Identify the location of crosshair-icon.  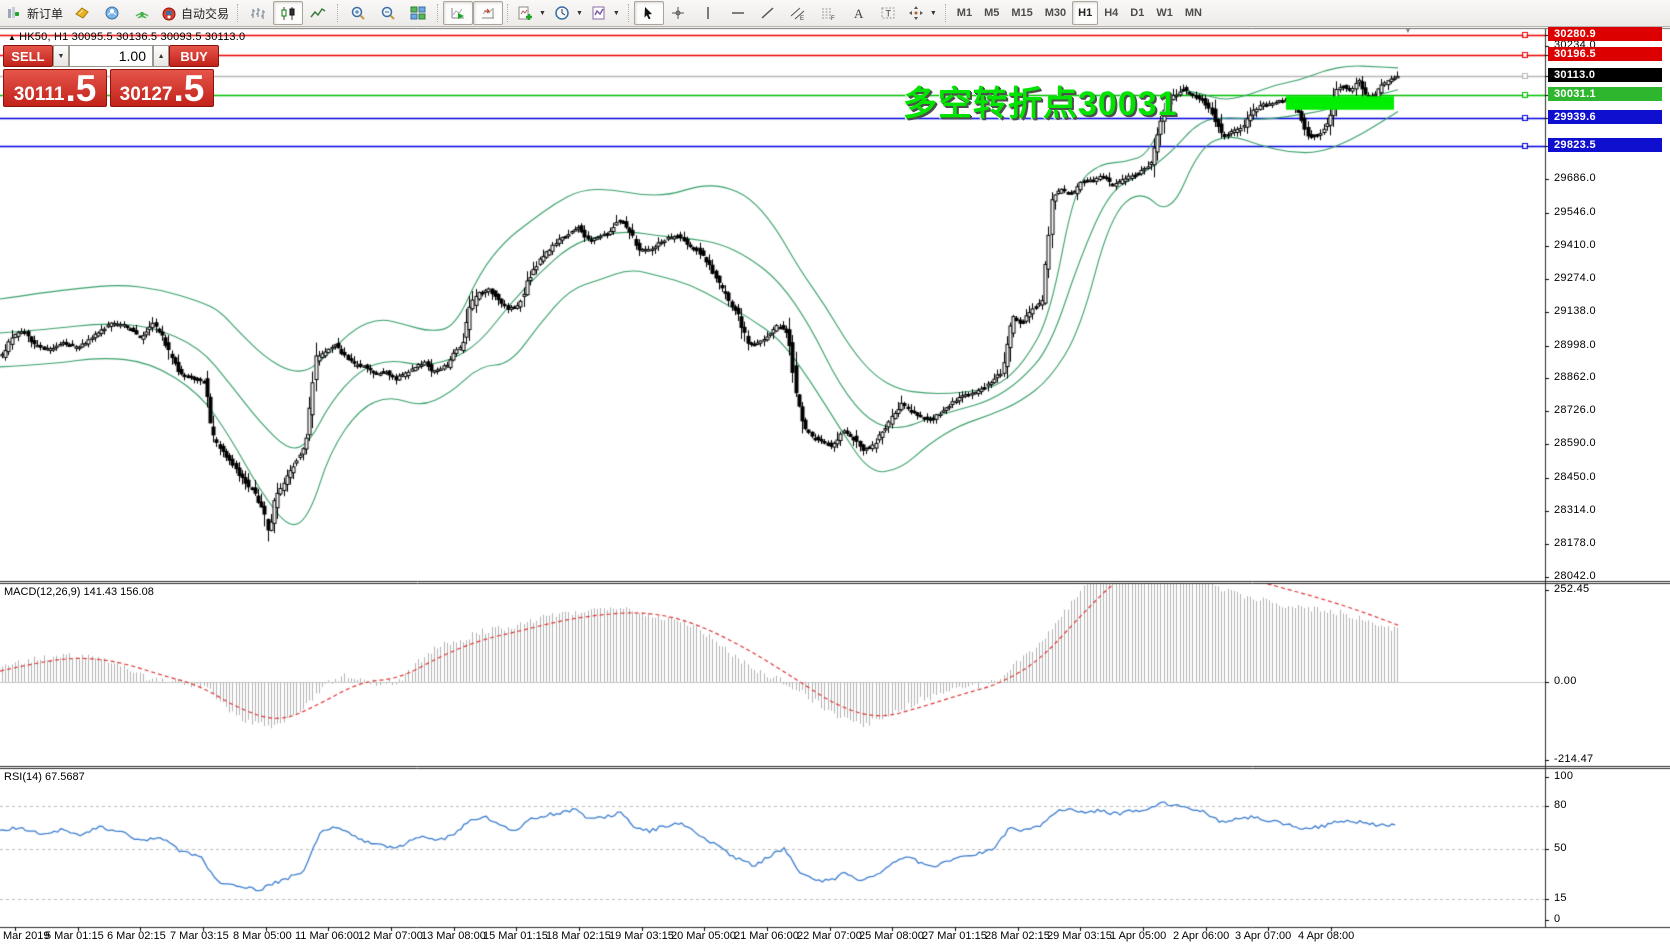
(678, 13).